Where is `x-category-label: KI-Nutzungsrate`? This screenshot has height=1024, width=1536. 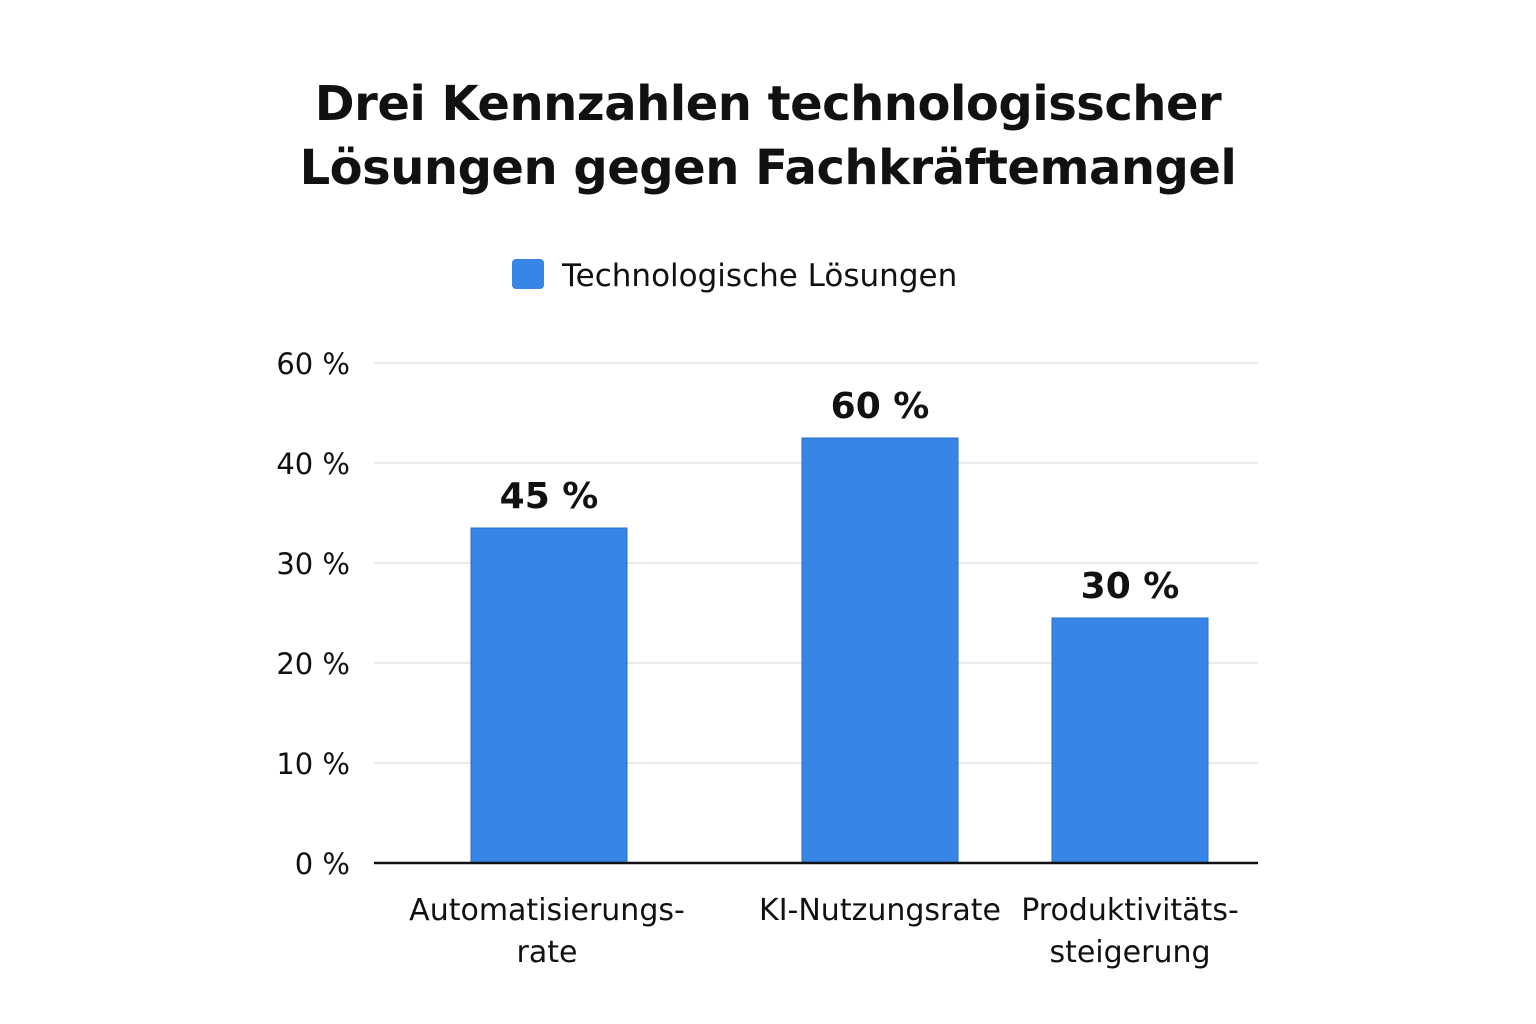 x-category-label: KI-Nutzungsrate is located at coordinates (880, 910).